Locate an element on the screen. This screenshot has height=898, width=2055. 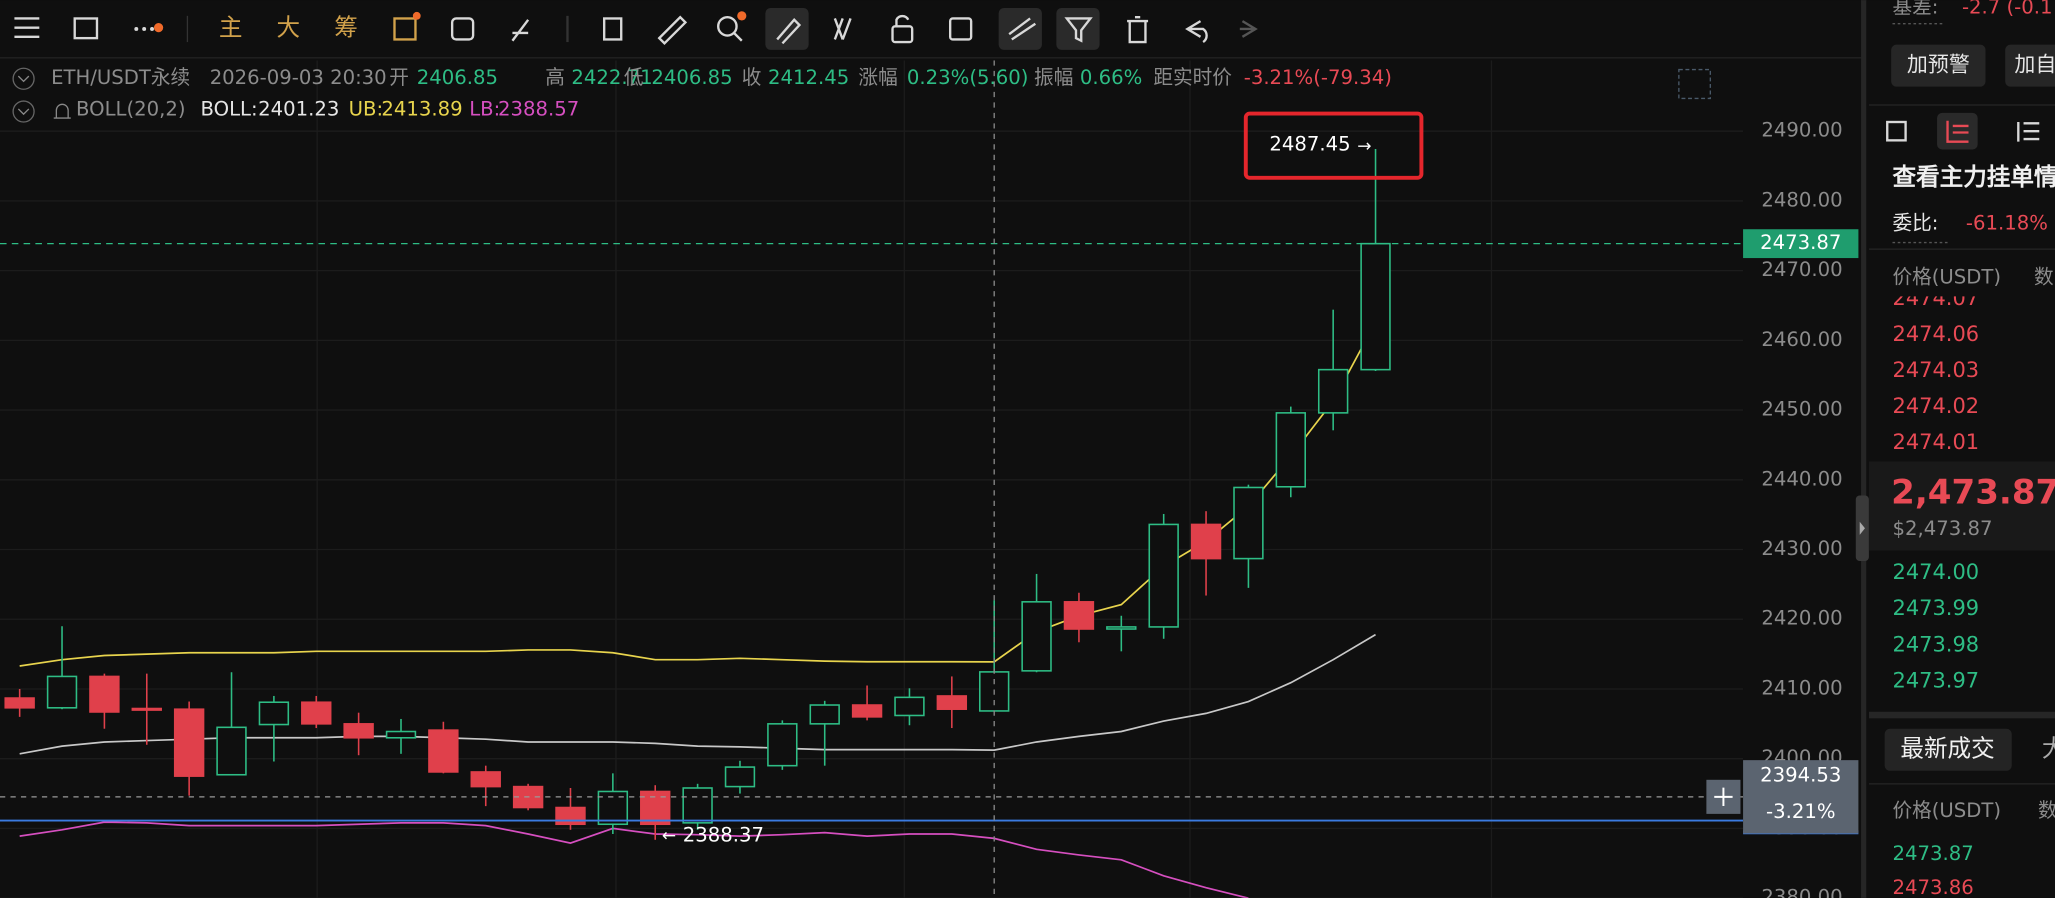
low-marker-arrow: ← is located at coordinates (669, 836).